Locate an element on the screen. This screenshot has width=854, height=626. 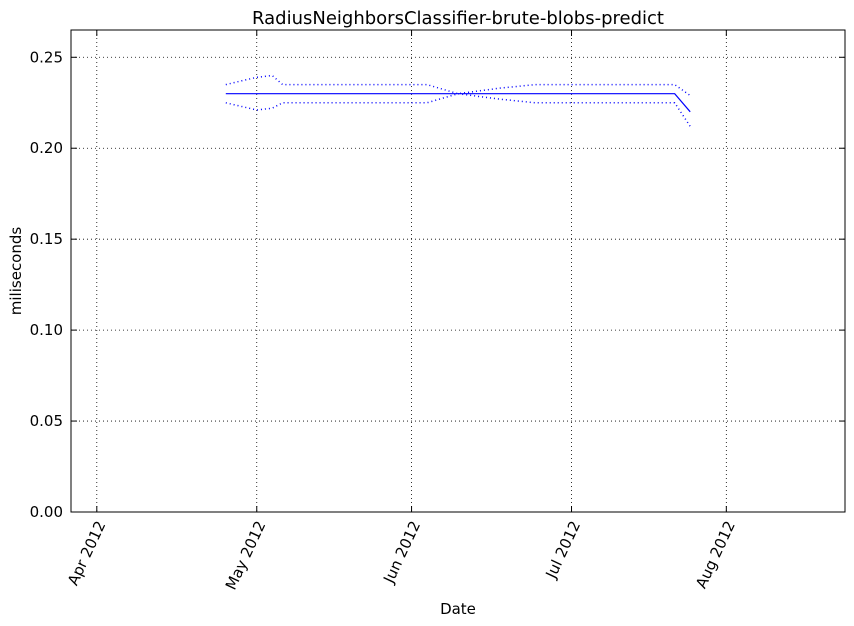
y-axis-label: miliseconds is located at coordinates (16, 271).